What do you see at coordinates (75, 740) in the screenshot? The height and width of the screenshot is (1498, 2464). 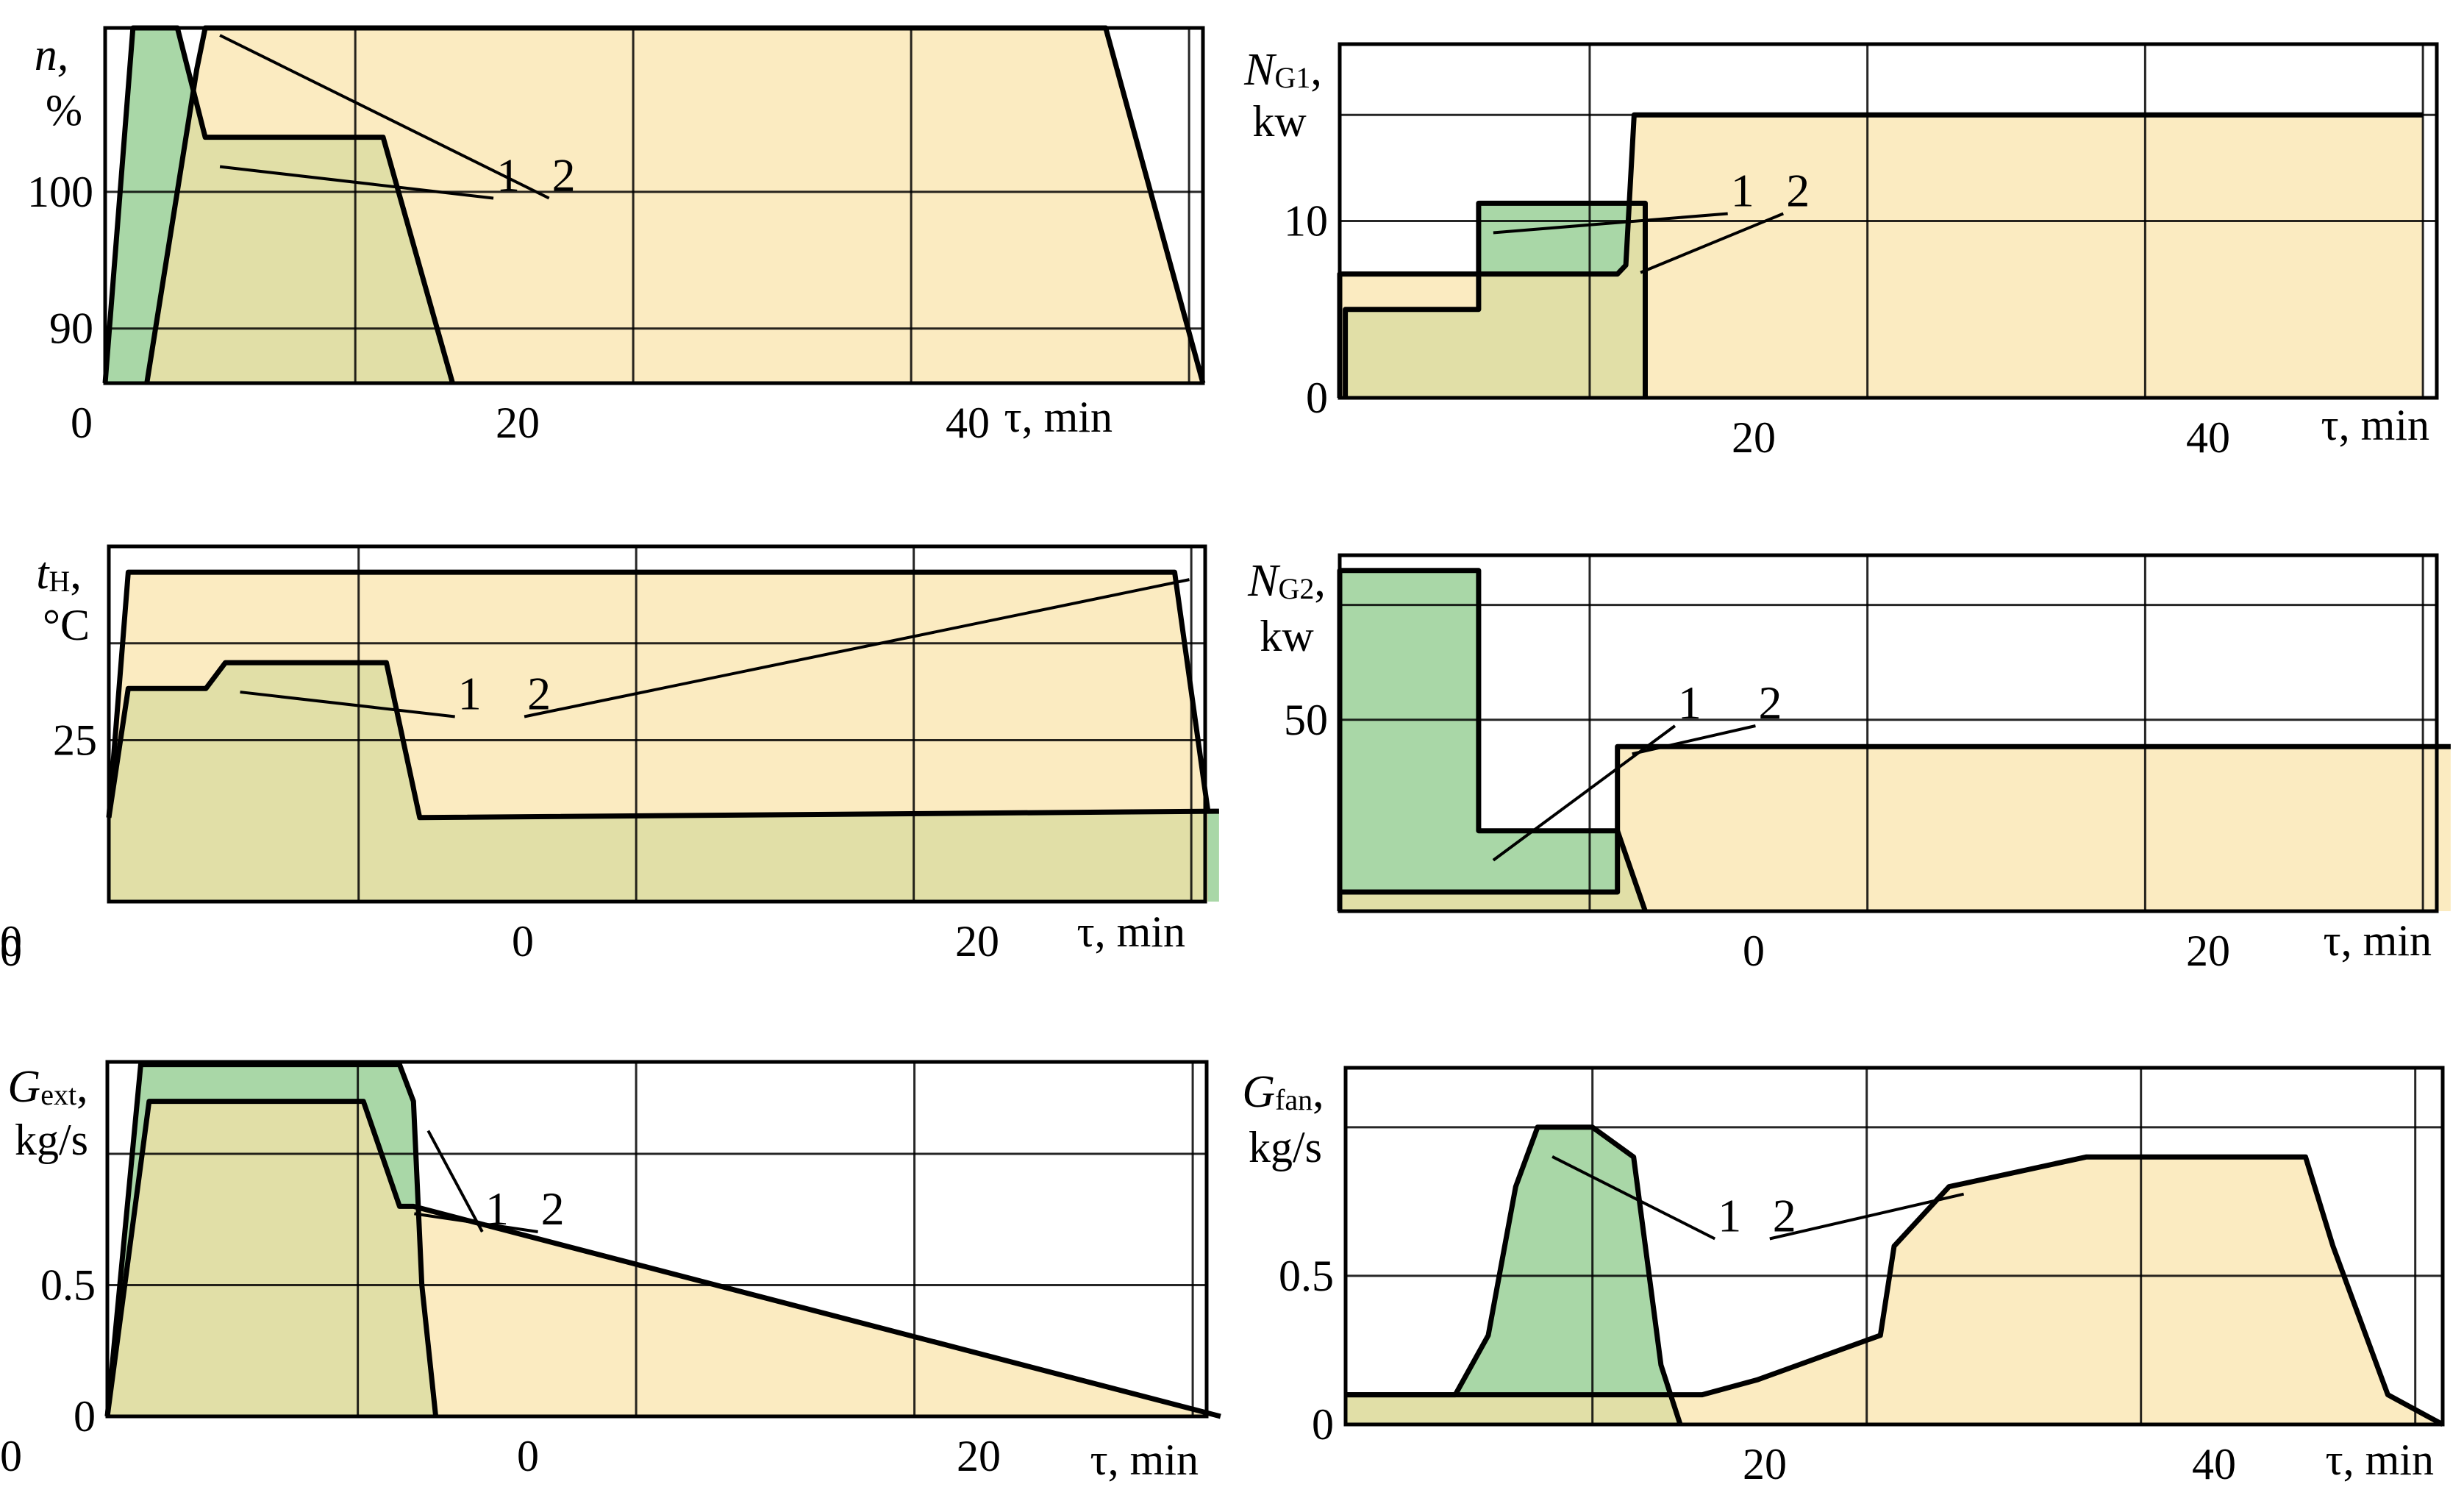 I see `y-tick-label: 25` at bounding box center [75, 740].